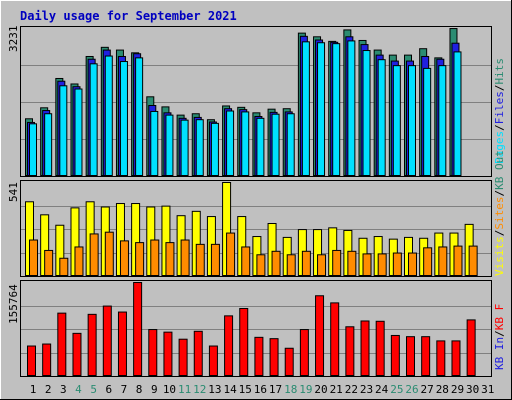 The height and width of the screenshot is (400, 512). I want to click on x-tick-day-30: 30, so click(472, 389).